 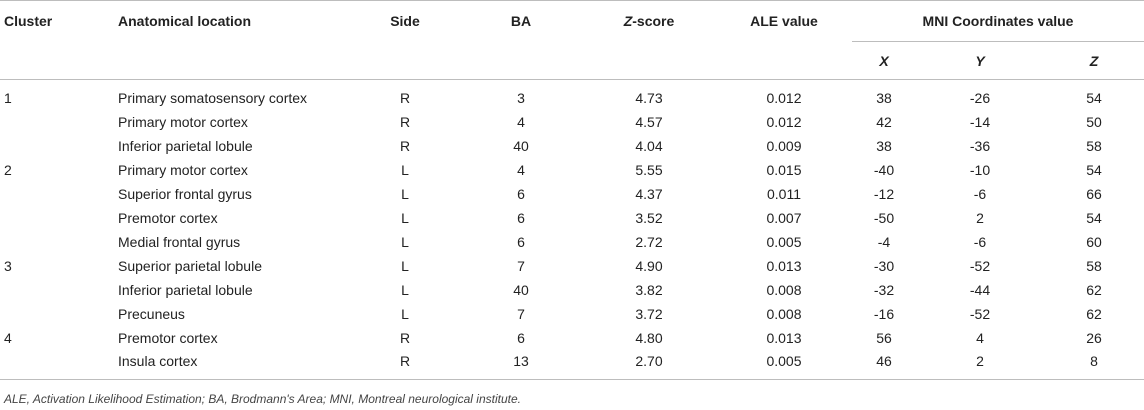 I want to click on cell-anatomical-location: Superior frontal gyrus, so click(x=185, y=194).